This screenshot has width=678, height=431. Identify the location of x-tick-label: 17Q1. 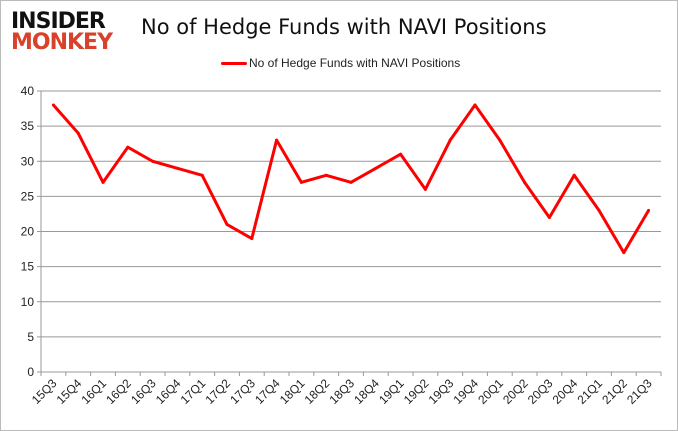
(193, 391).